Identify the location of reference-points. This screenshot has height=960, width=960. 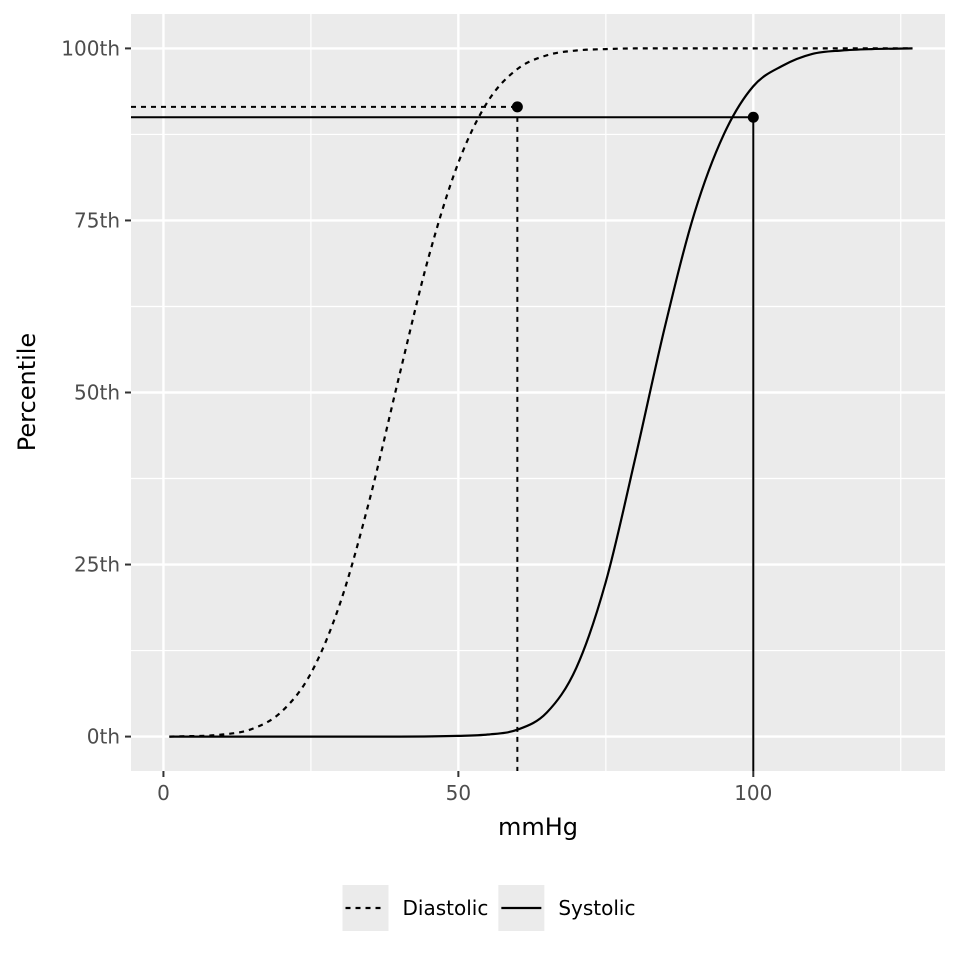
(635, 112).